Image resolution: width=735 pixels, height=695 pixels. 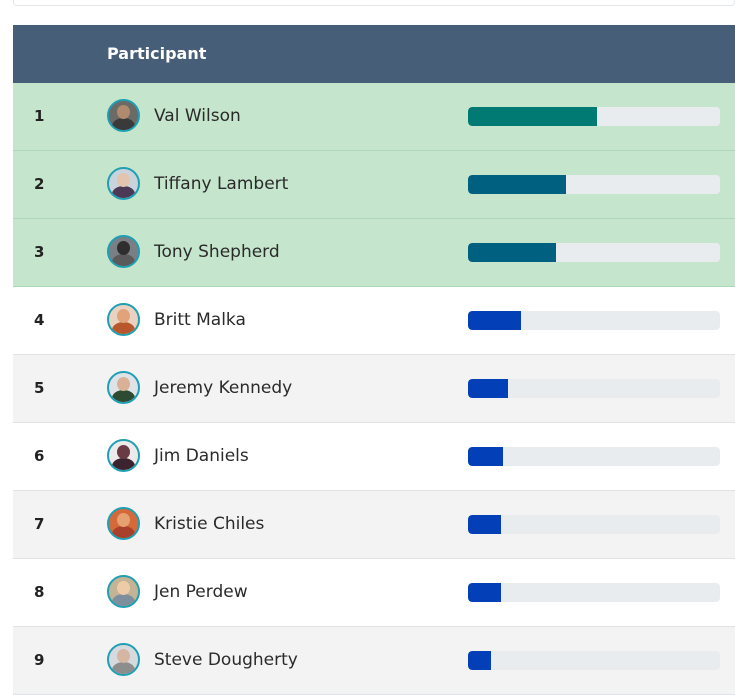 I want to click on participant-name: Jen Perdew, so click(x=201, y=592).